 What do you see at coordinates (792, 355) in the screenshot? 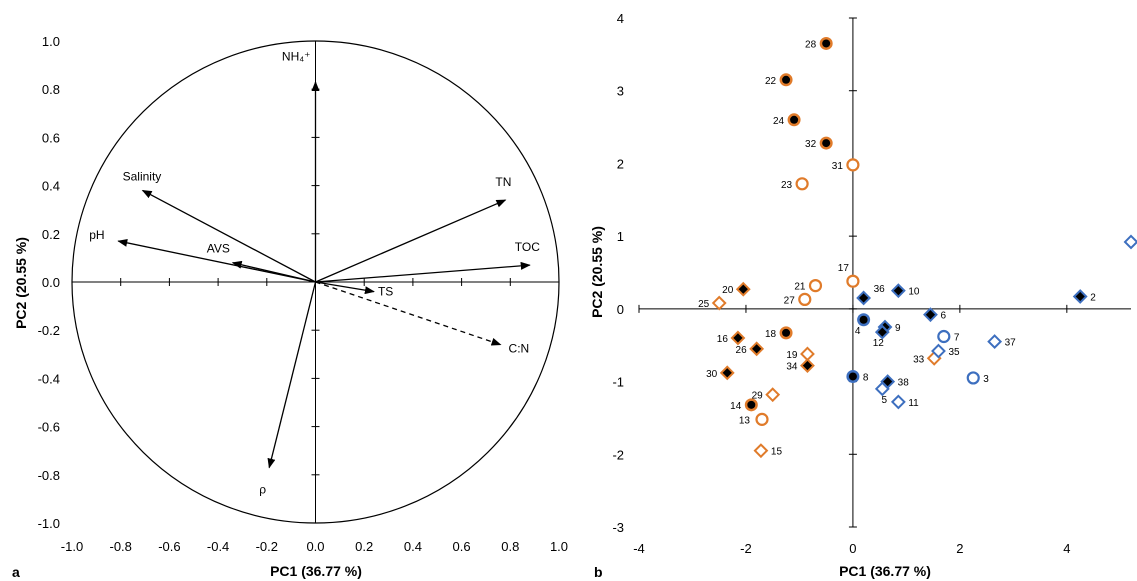
I see `score-point-label: 19` at bounding box center [792, 355].